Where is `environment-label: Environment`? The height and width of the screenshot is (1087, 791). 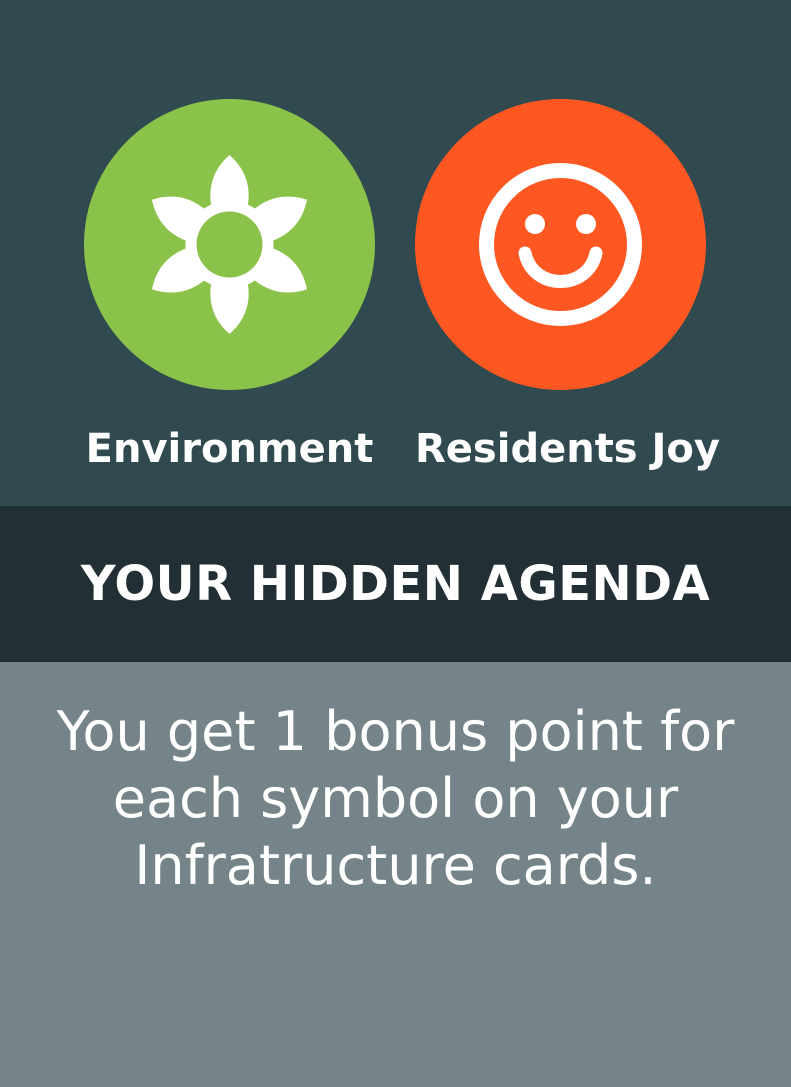
environment-label: Environment is located at coordinates (229, 449).